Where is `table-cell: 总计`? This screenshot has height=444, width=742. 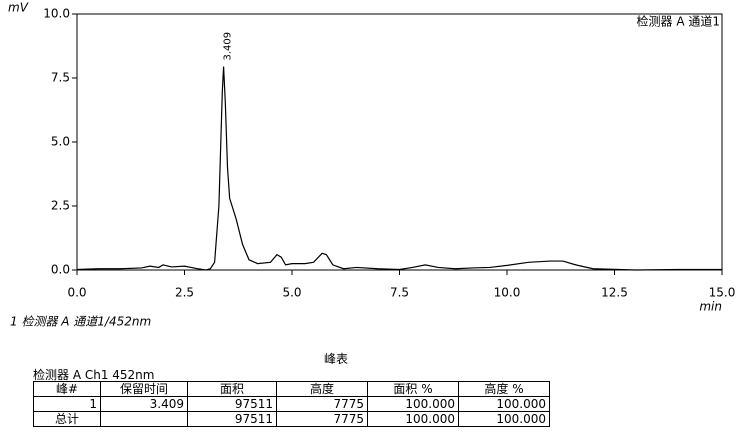
table-cell: 总计 is located at coordinates (67, 419).